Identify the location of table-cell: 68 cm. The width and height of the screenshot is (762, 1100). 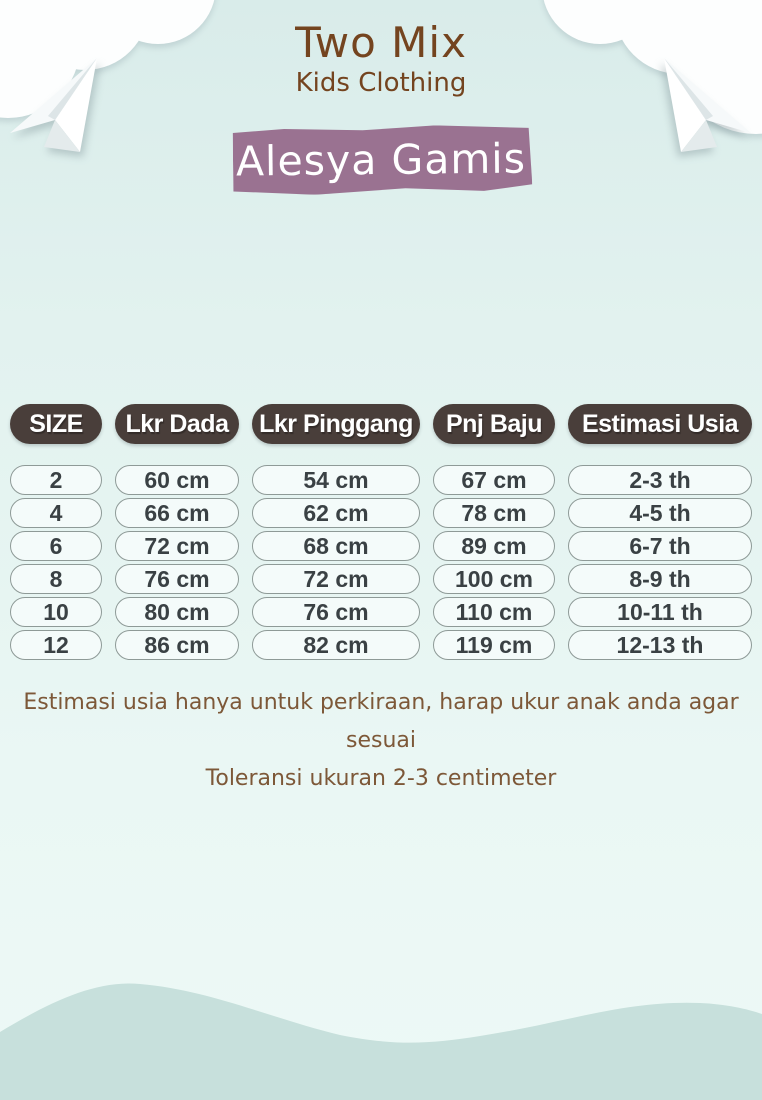
(336, 546).